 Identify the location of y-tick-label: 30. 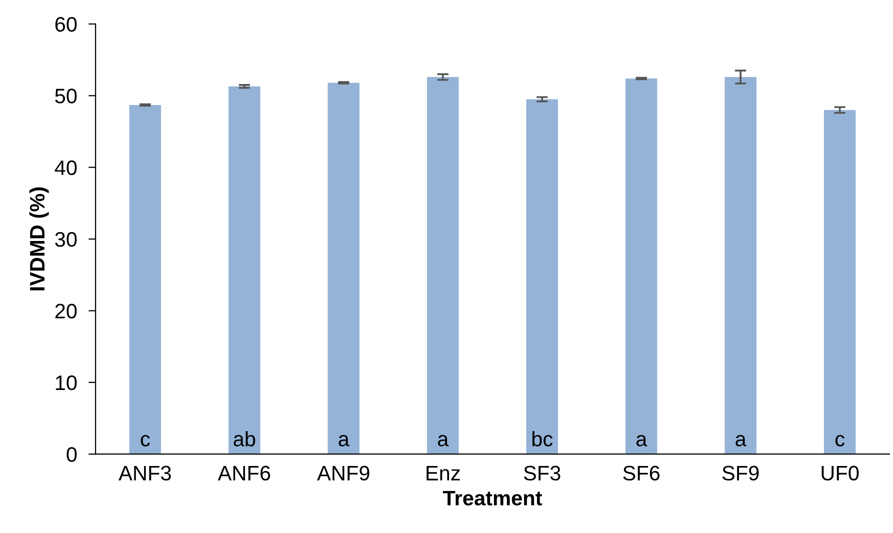
(66, 239).